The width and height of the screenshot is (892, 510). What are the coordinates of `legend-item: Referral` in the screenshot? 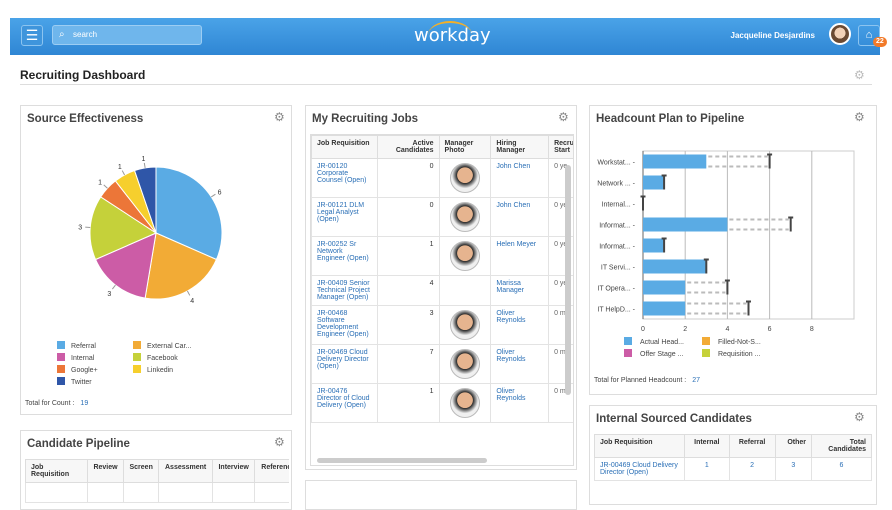 It's located at (76, 345).